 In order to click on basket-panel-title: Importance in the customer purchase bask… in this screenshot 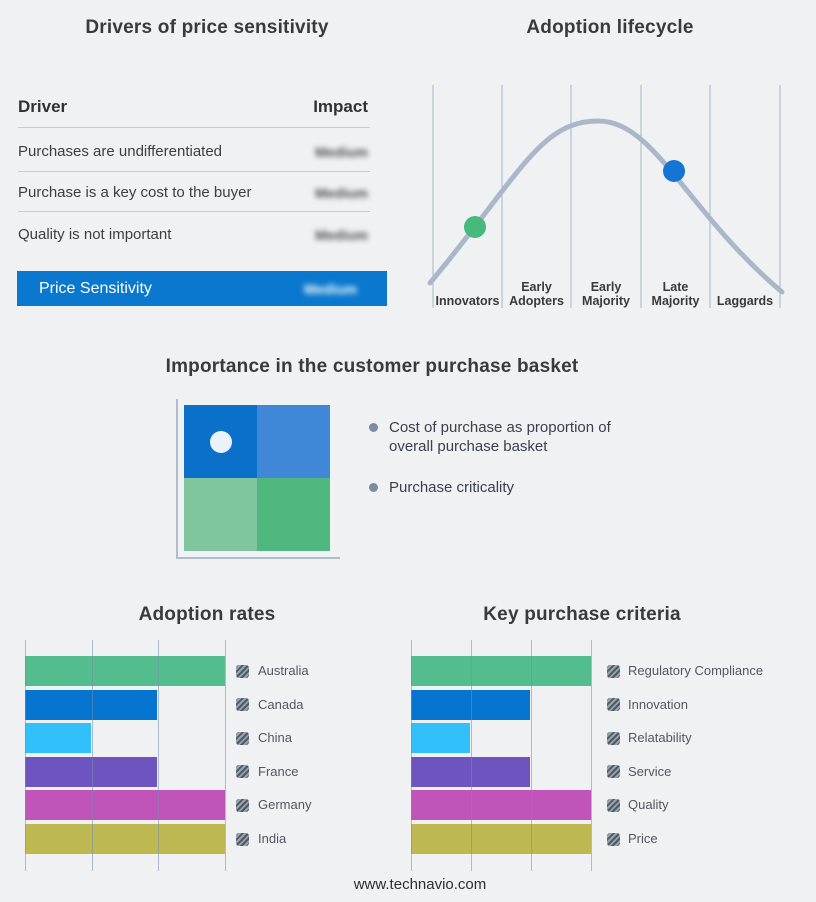, I will do `click(372, 366)`.